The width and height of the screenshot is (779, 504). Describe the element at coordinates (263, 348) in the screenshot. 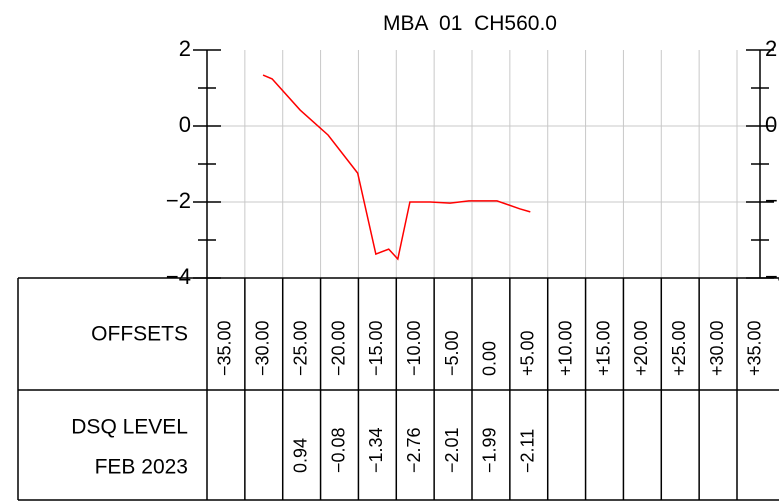

I see `offset-label: −30.00` at that location.